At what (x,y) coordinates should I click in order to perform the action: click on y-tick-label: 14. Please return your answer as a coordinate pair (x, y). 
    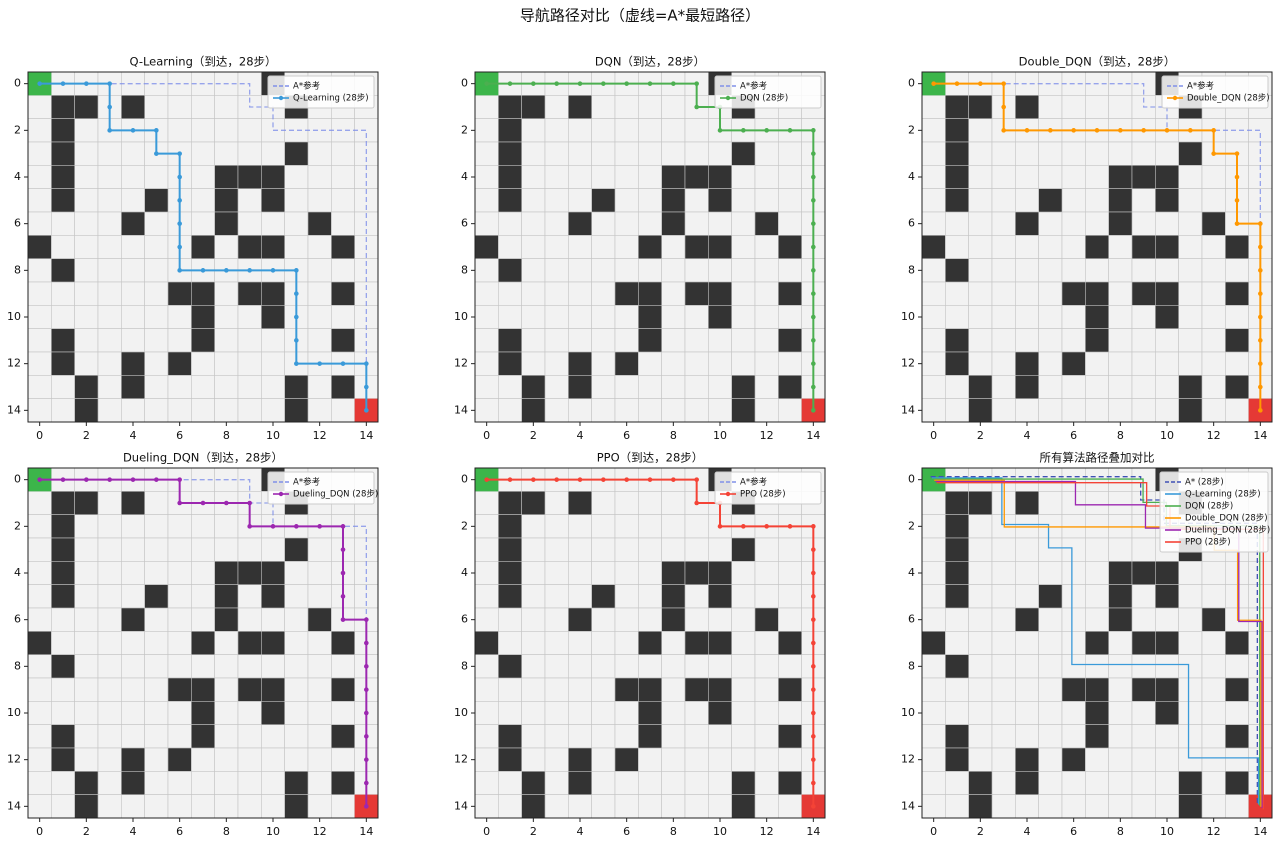
    Looking at the image, I should click on (908, 805).